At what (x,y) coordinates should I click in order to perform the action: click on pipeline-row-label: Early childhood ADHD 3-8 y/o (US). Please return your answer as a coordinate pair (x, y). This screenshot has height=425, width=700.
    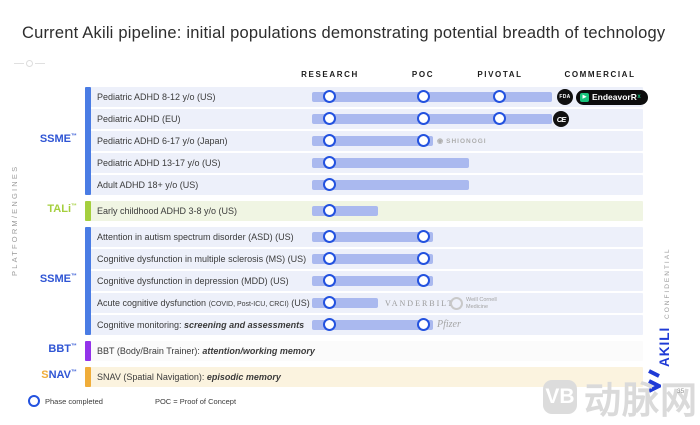
    Looking at the image, I should click on (167, 211).